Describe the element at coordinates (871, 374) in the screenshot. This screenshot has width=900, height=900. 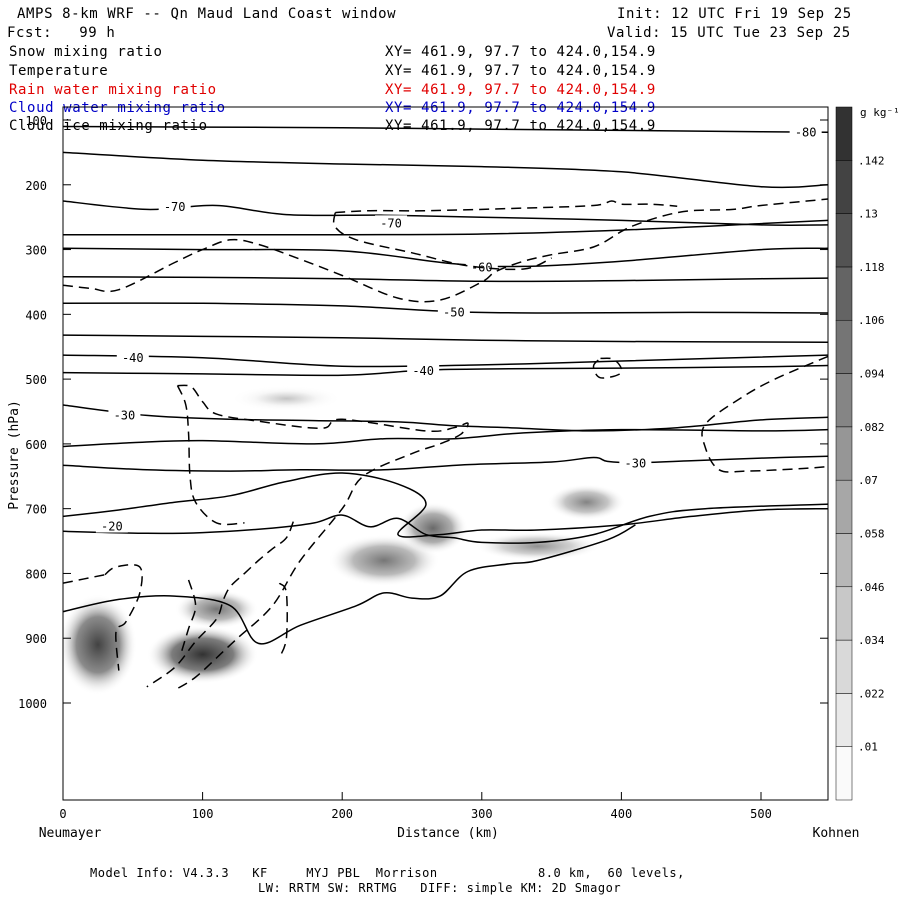
I see `colorbar-tick-label: .094` at that location.